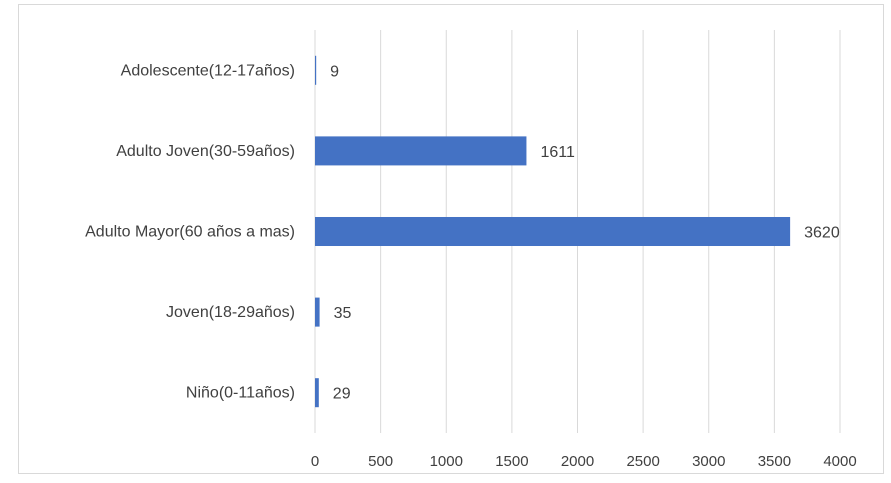 The image size is (891, 483). I want to click on category-label: Adolescente(12-17años), so click(208, 70).